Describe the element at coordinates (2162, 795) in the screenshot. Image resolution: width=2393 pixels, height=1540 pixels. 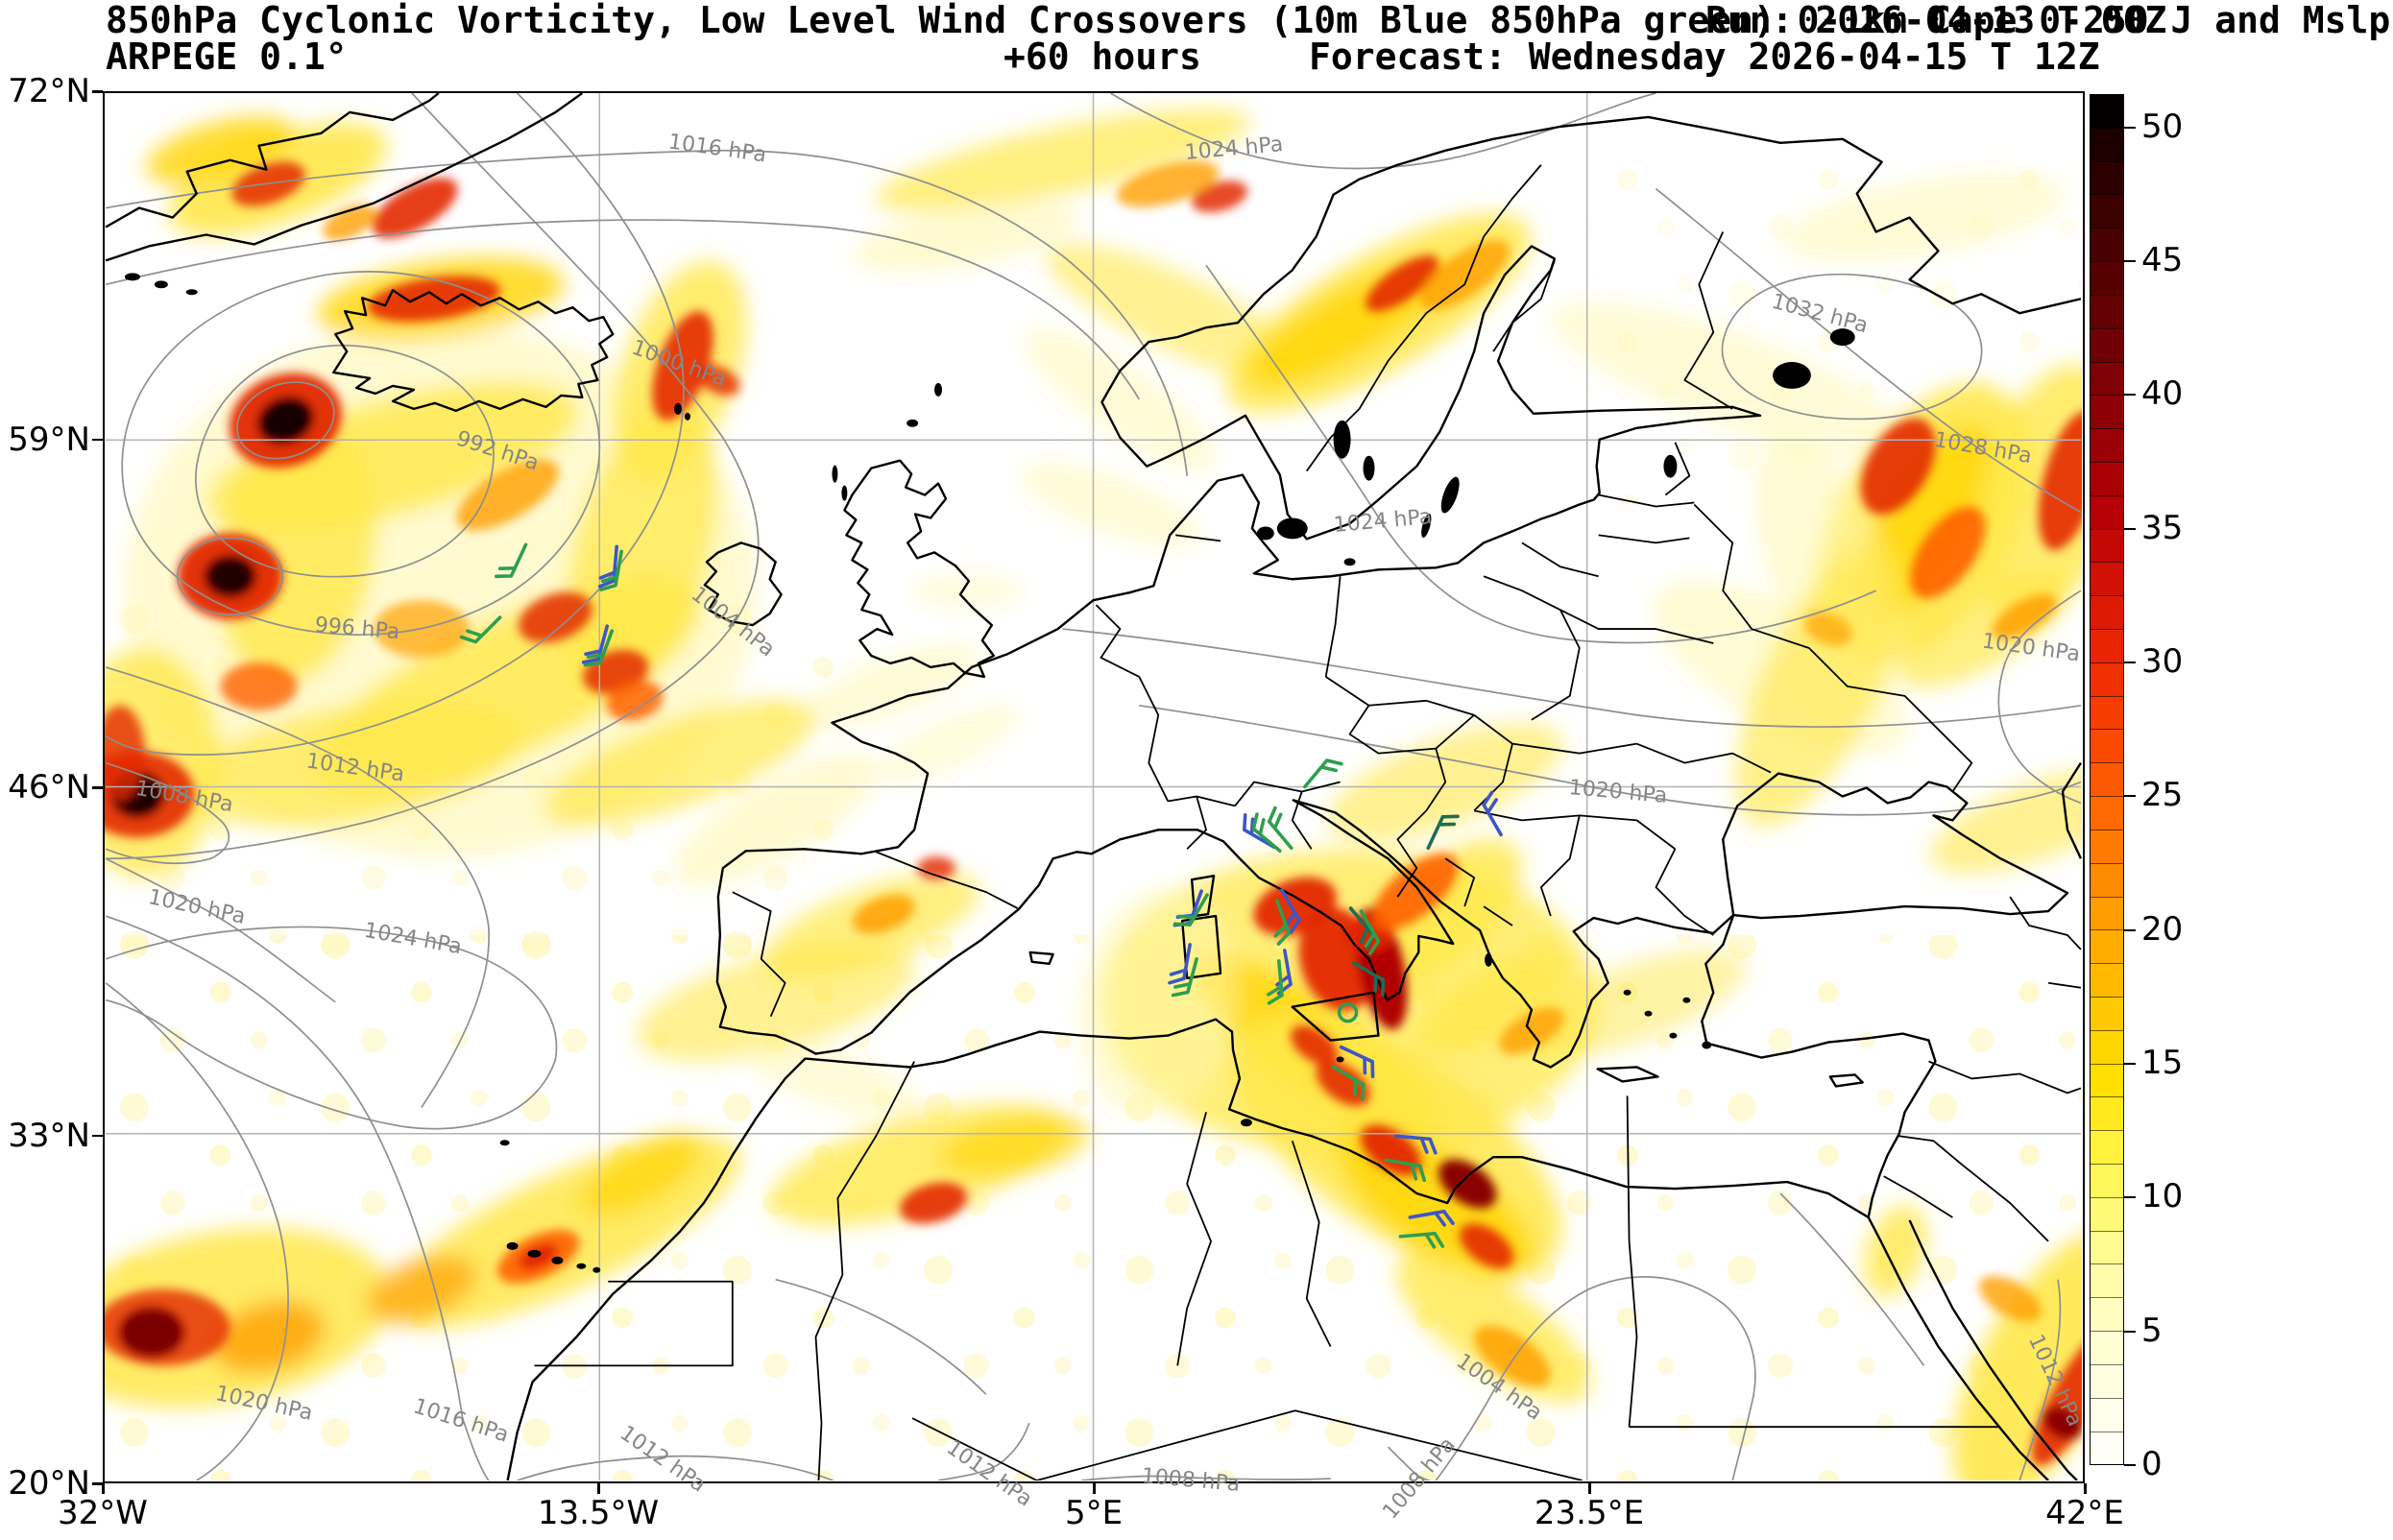
I see `colorbar-tick-label: 25` at that location.